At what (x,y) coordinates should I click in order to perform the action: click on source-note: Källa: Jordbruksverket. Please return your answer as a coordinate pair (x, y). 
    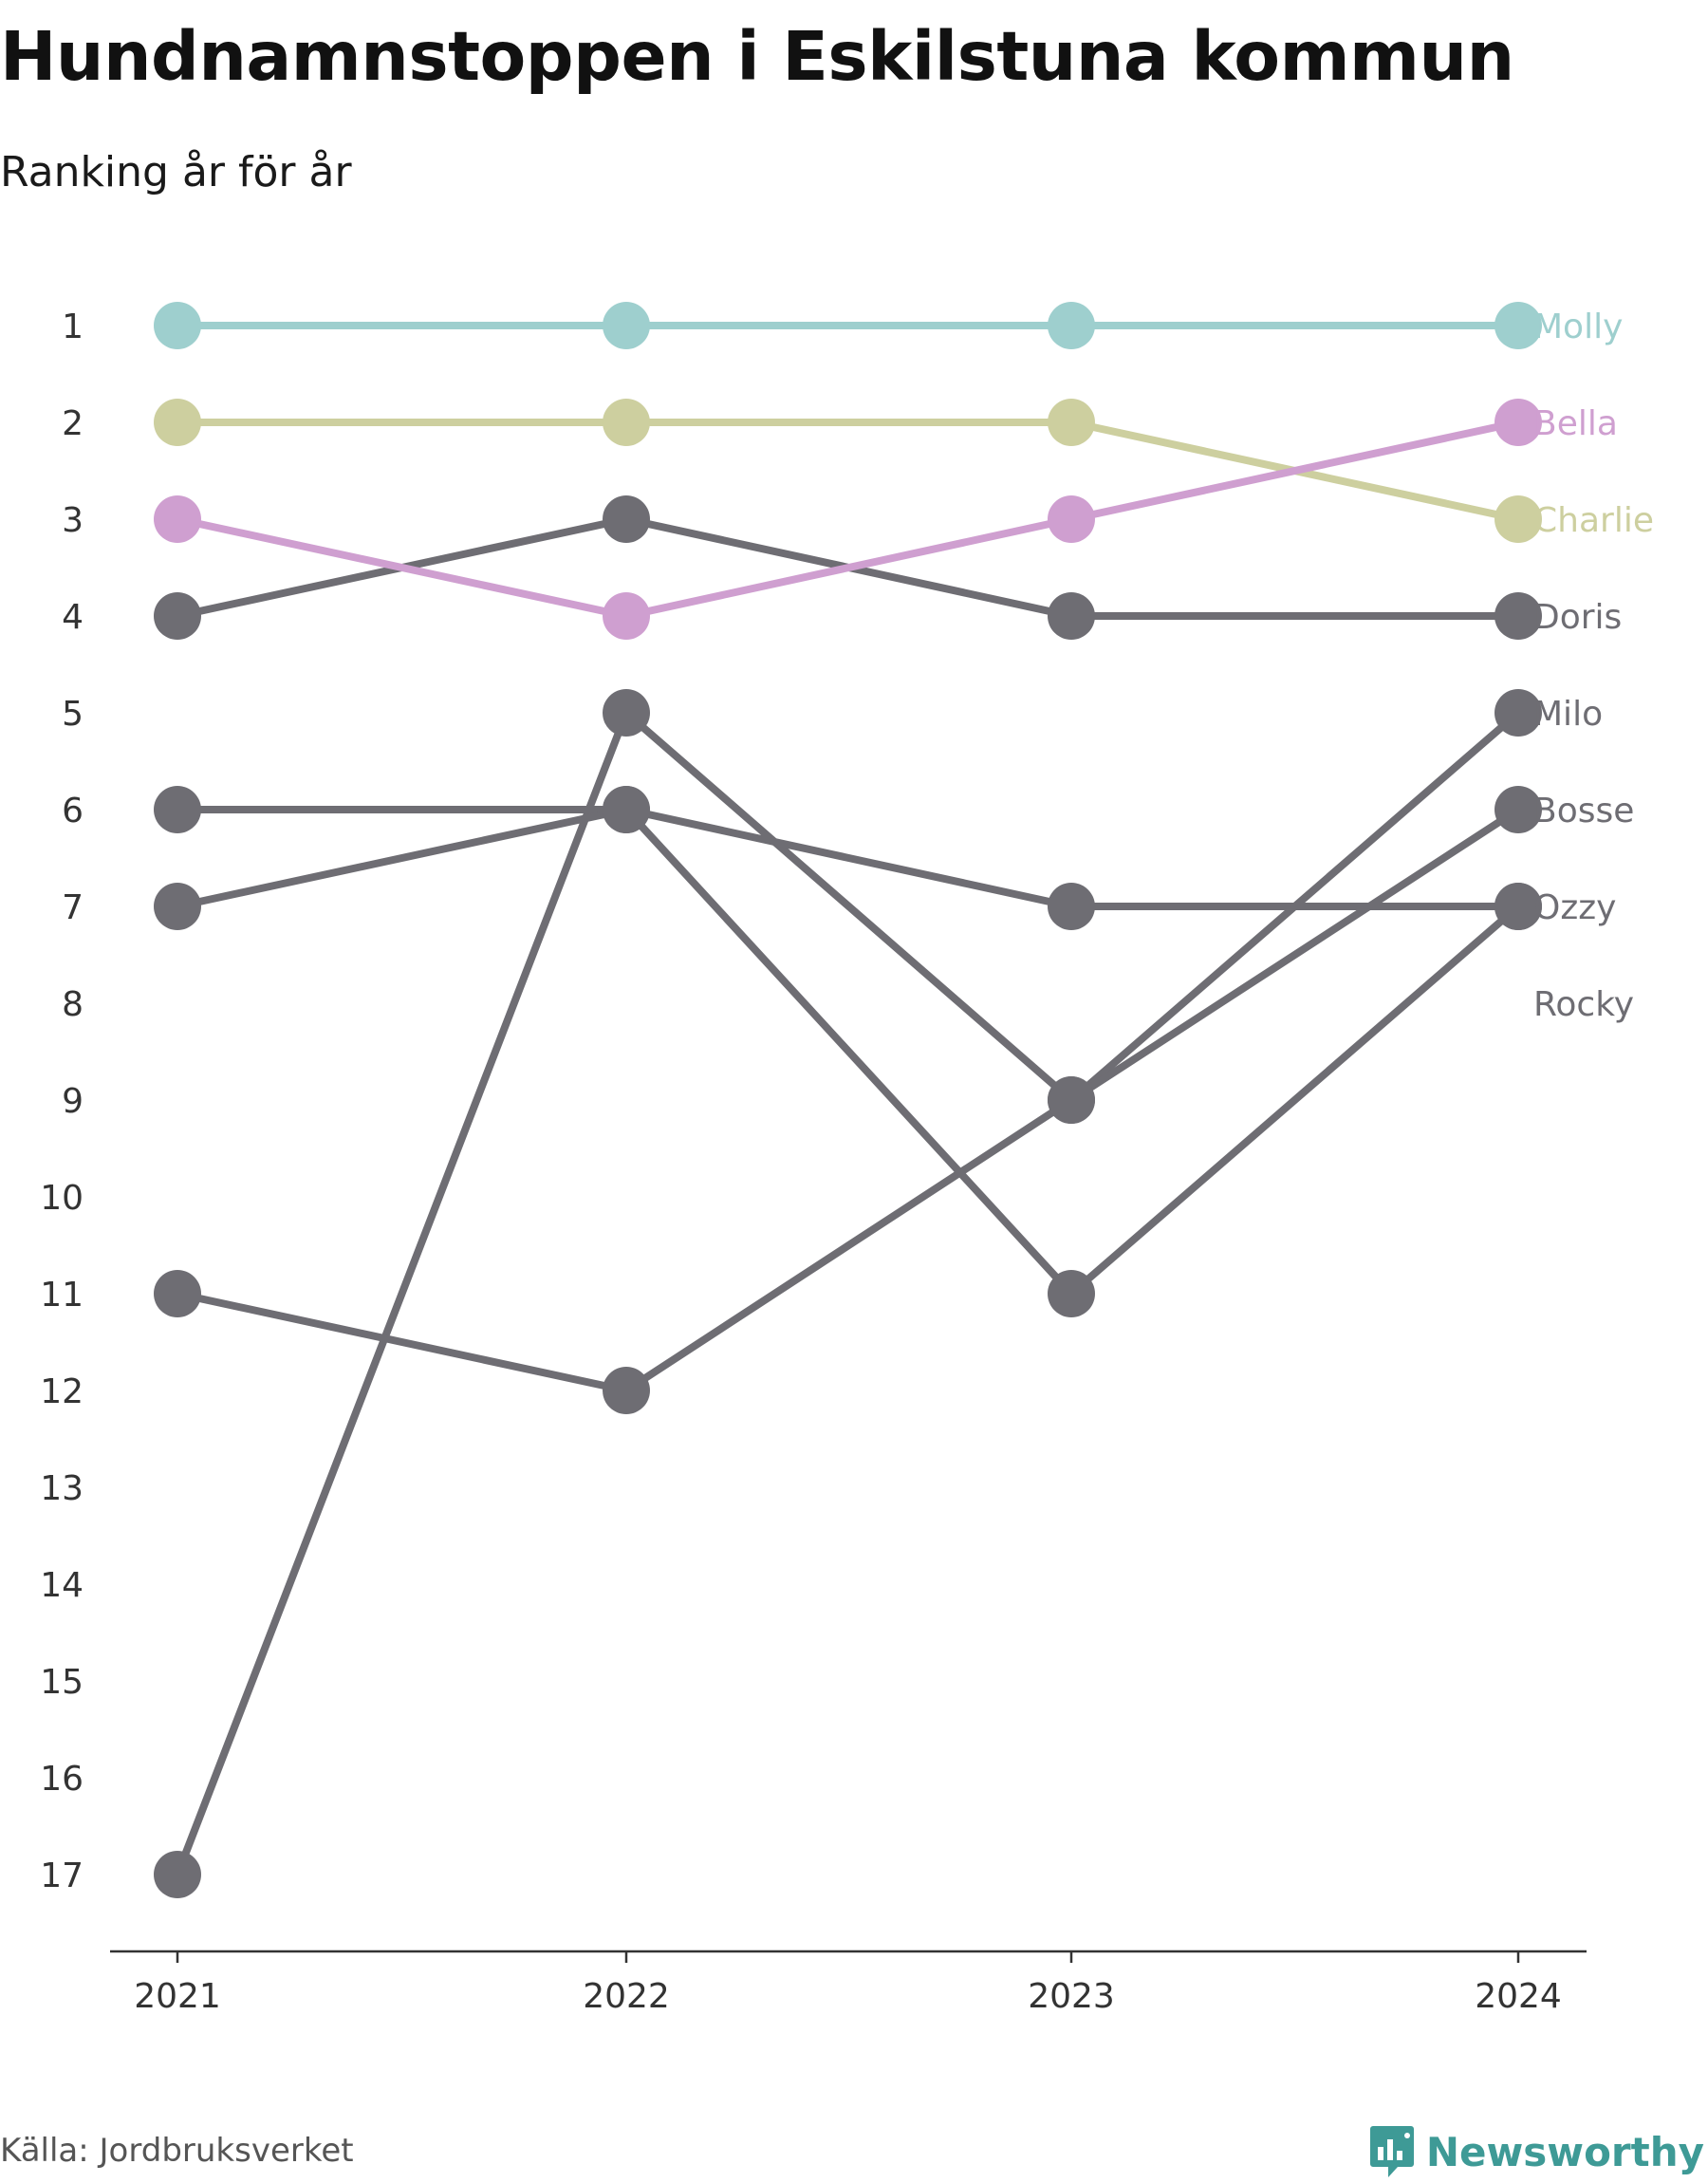
    Looking at the image, I should click on (177, 2151).